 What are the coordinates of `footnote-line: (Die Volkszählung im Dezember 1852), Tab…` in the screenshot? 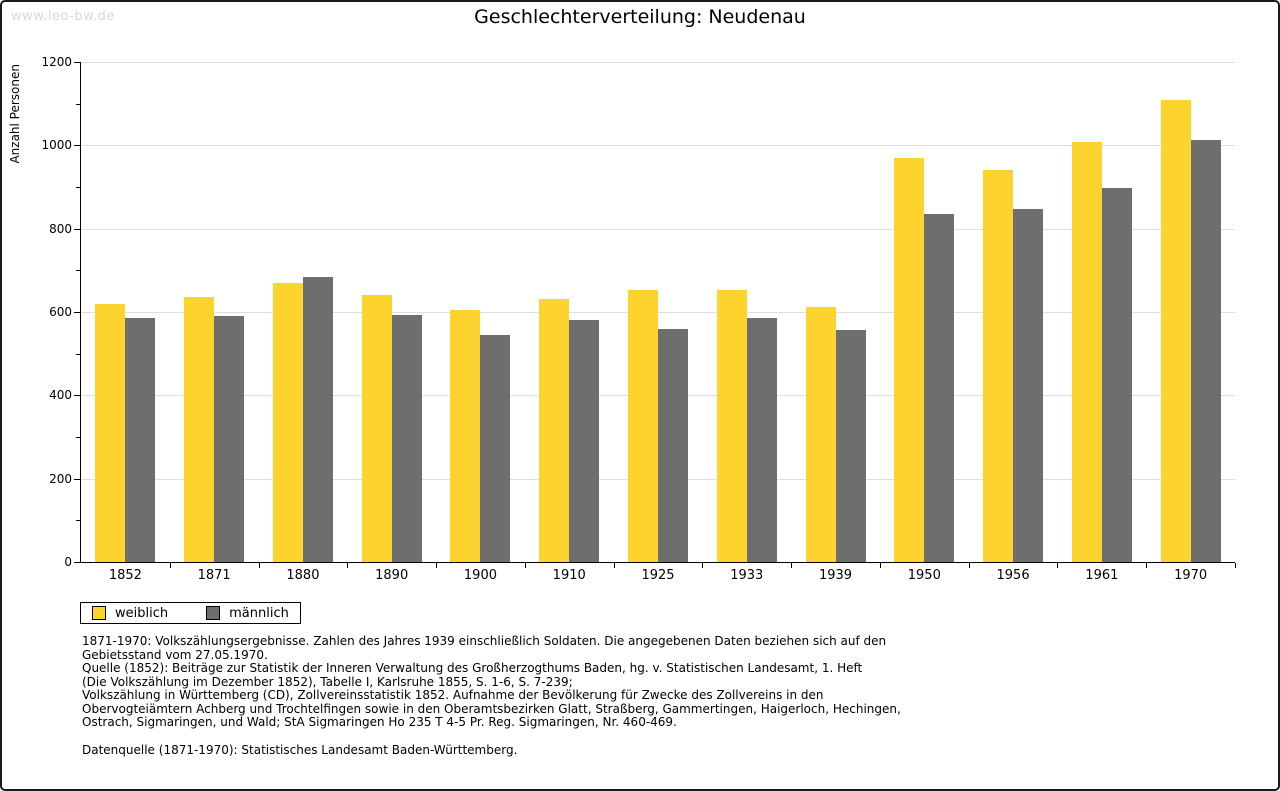 It's located at (327, 681).